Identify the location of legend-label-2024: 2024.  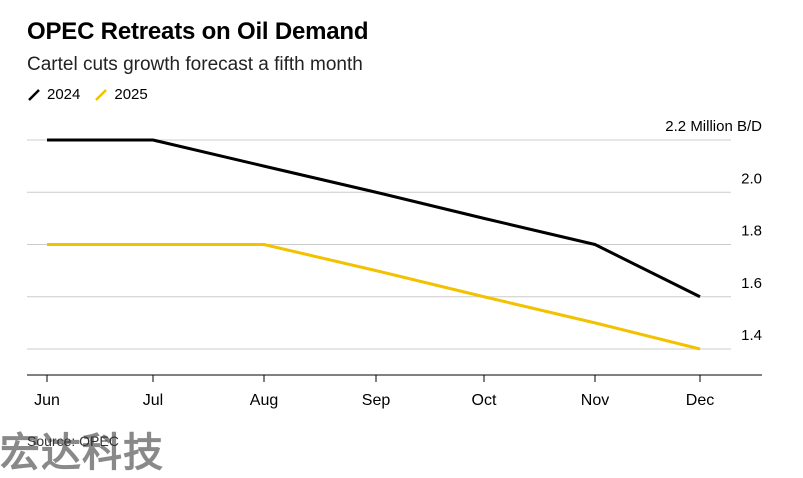
(64, 94).